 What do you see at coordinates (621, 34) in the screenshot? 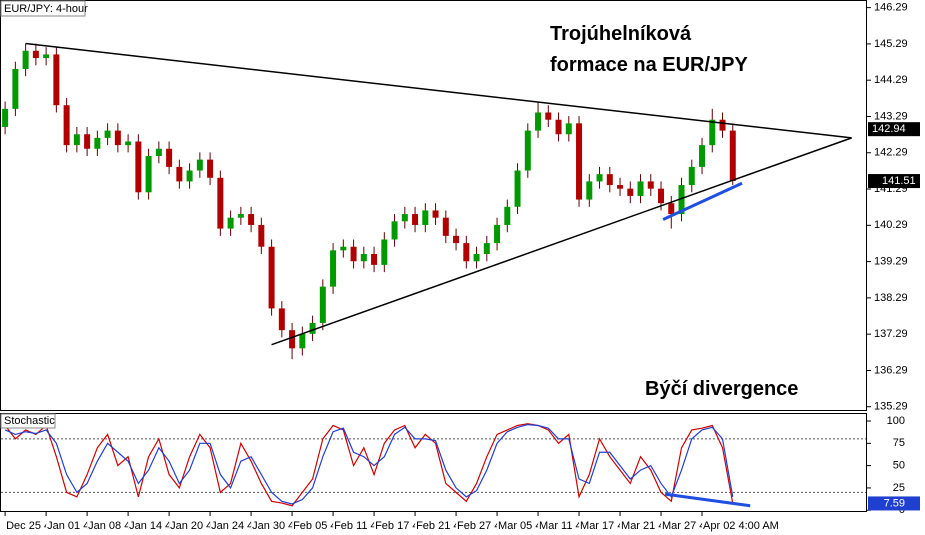
I see `annotation: Trojúhelníková` at bounding box center [621, 34].